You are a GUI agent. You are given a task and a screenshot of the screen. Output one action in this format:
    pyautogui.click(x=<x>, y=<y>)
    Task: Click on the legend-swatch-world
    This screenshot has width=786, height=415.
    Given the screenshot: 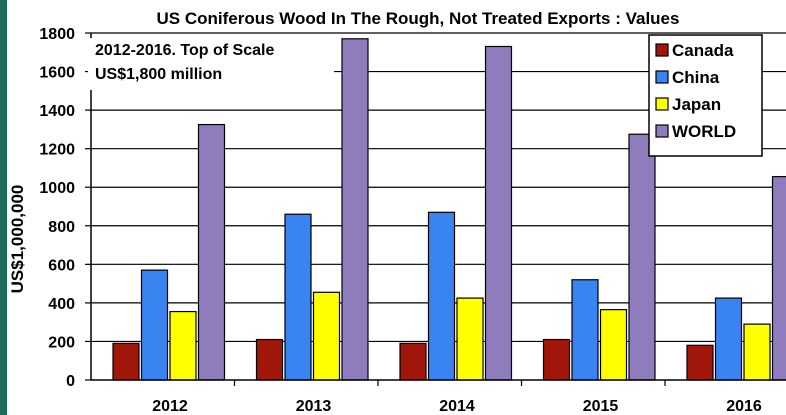 What is the action you would take?
    pyautogui.click(x=662, y=131)
    